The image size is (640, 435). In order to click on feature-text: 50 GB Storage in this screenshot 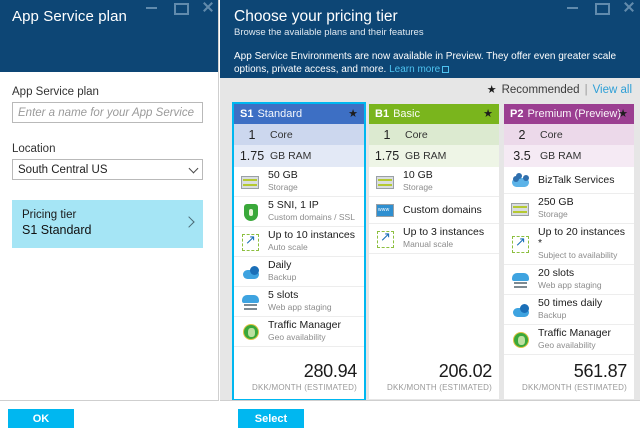, I will do `click(283, 181)`.